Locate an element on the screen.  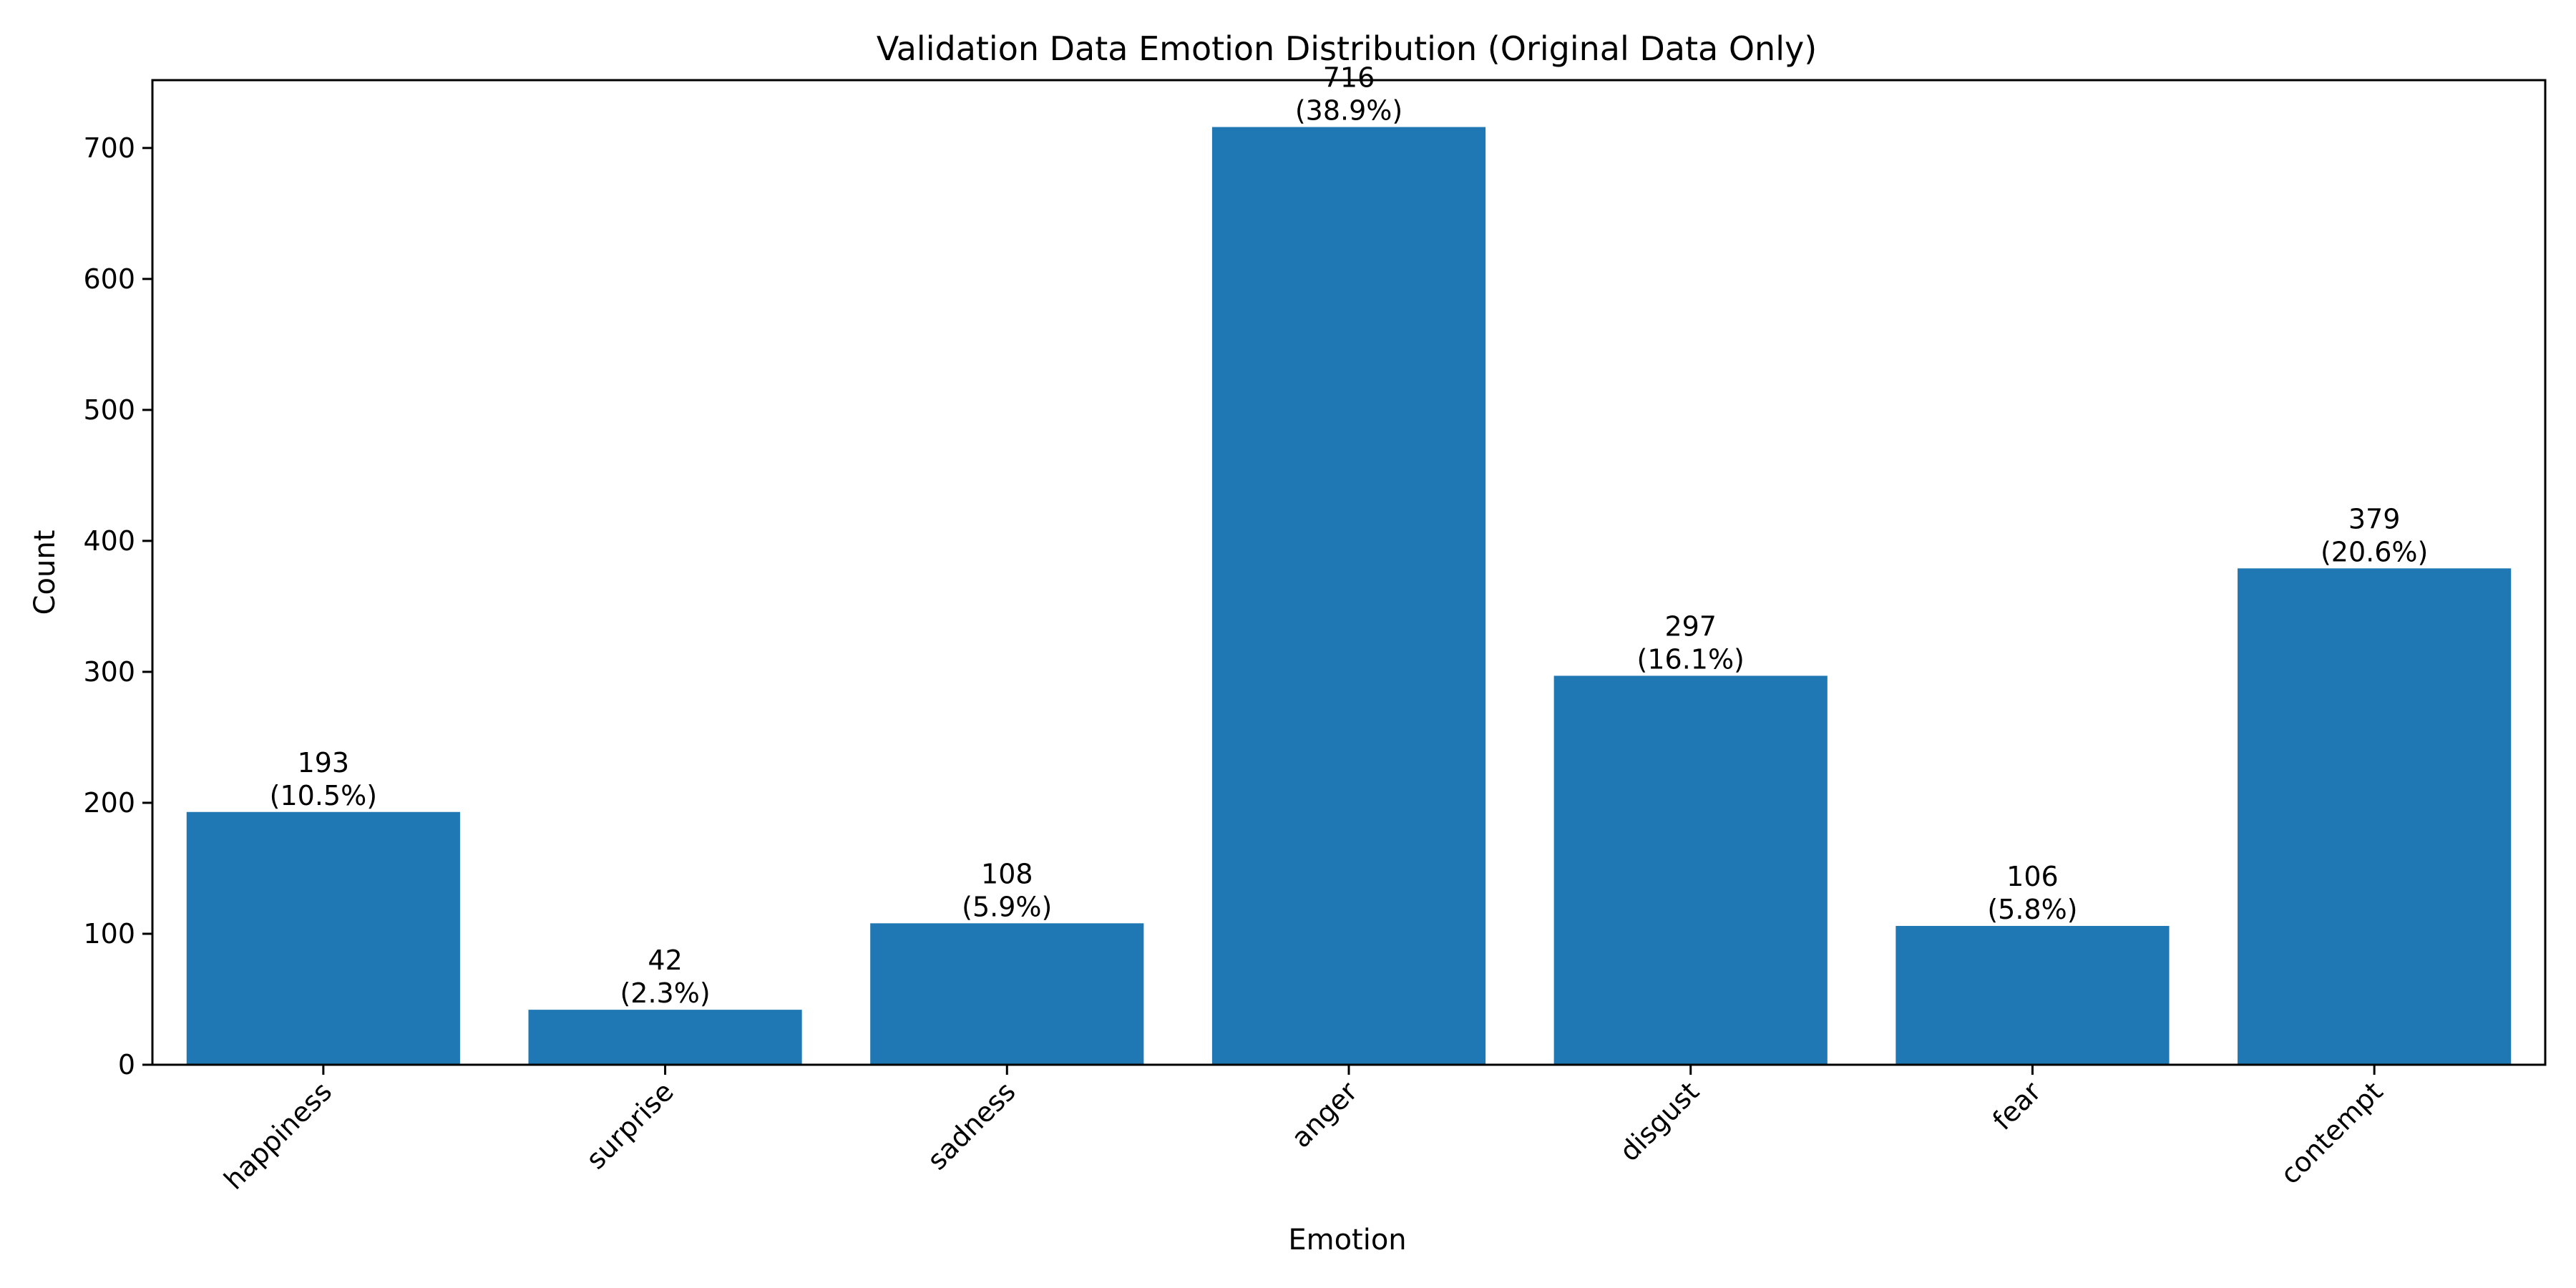
data-label-percent: (5.9%) is located at coordinates (1007, 906).